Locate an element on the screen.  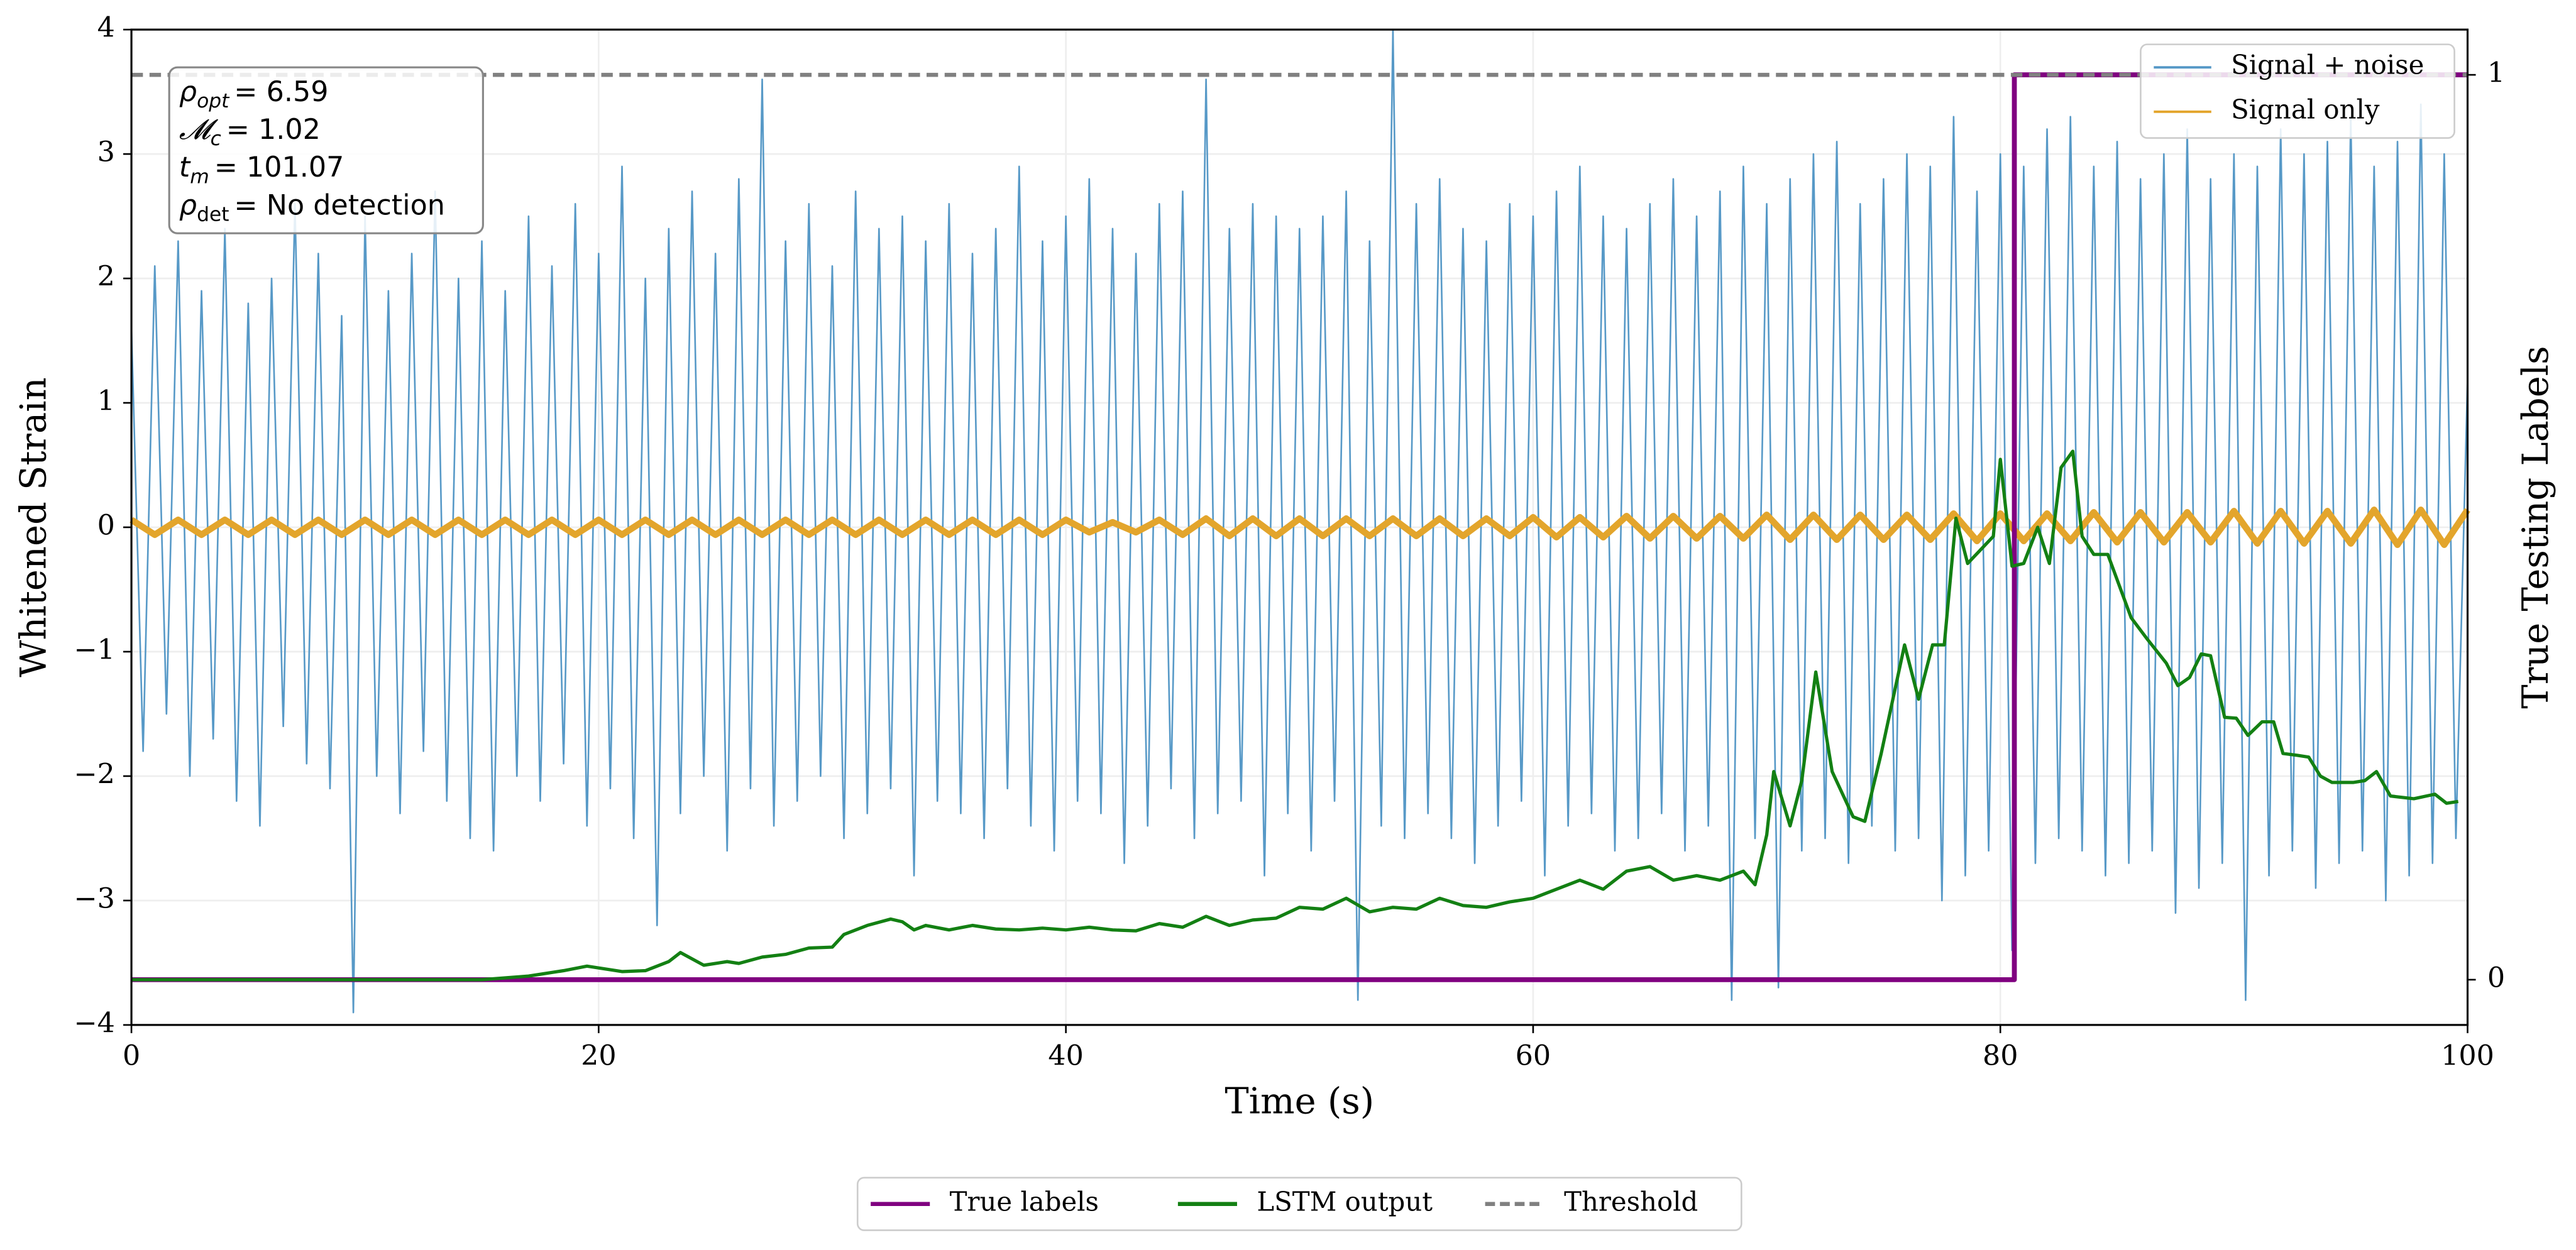
y-tick-label: 2 is located at coordinates (106, 277).